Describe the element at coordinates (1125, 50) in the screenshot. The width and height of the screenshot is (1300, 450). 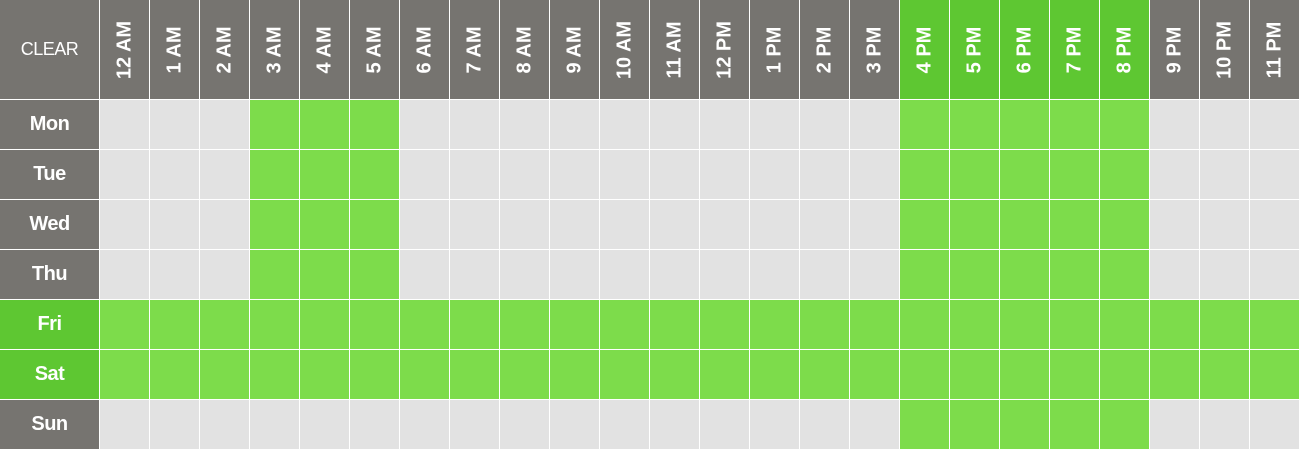
I see `hour-header: 8 PM` at that location.